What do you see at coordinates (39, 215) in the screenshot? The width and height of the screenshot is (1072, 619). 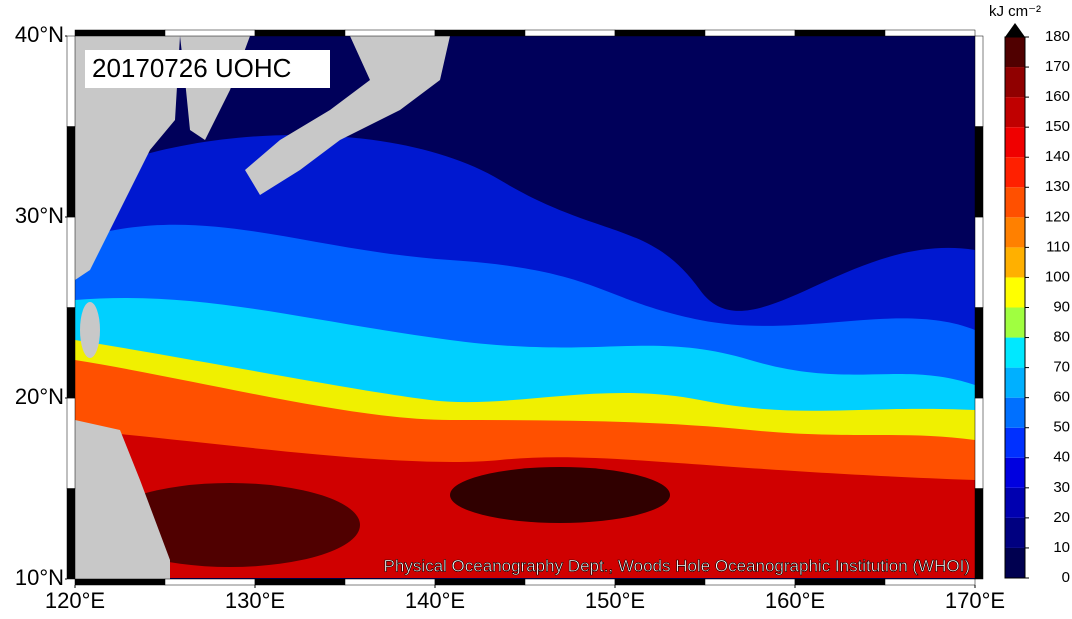 I see `lat-tick-label: 30°N` at bounding box center [39, 215].